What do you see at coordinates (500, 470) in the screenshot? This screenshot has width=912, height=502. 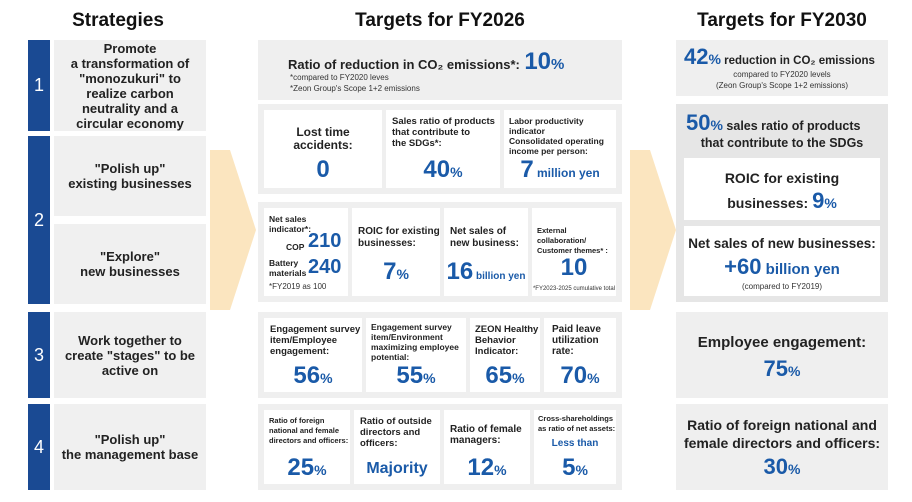 I see `fy2026-female-mgr-unit: %` at bounding box center [500, 470].